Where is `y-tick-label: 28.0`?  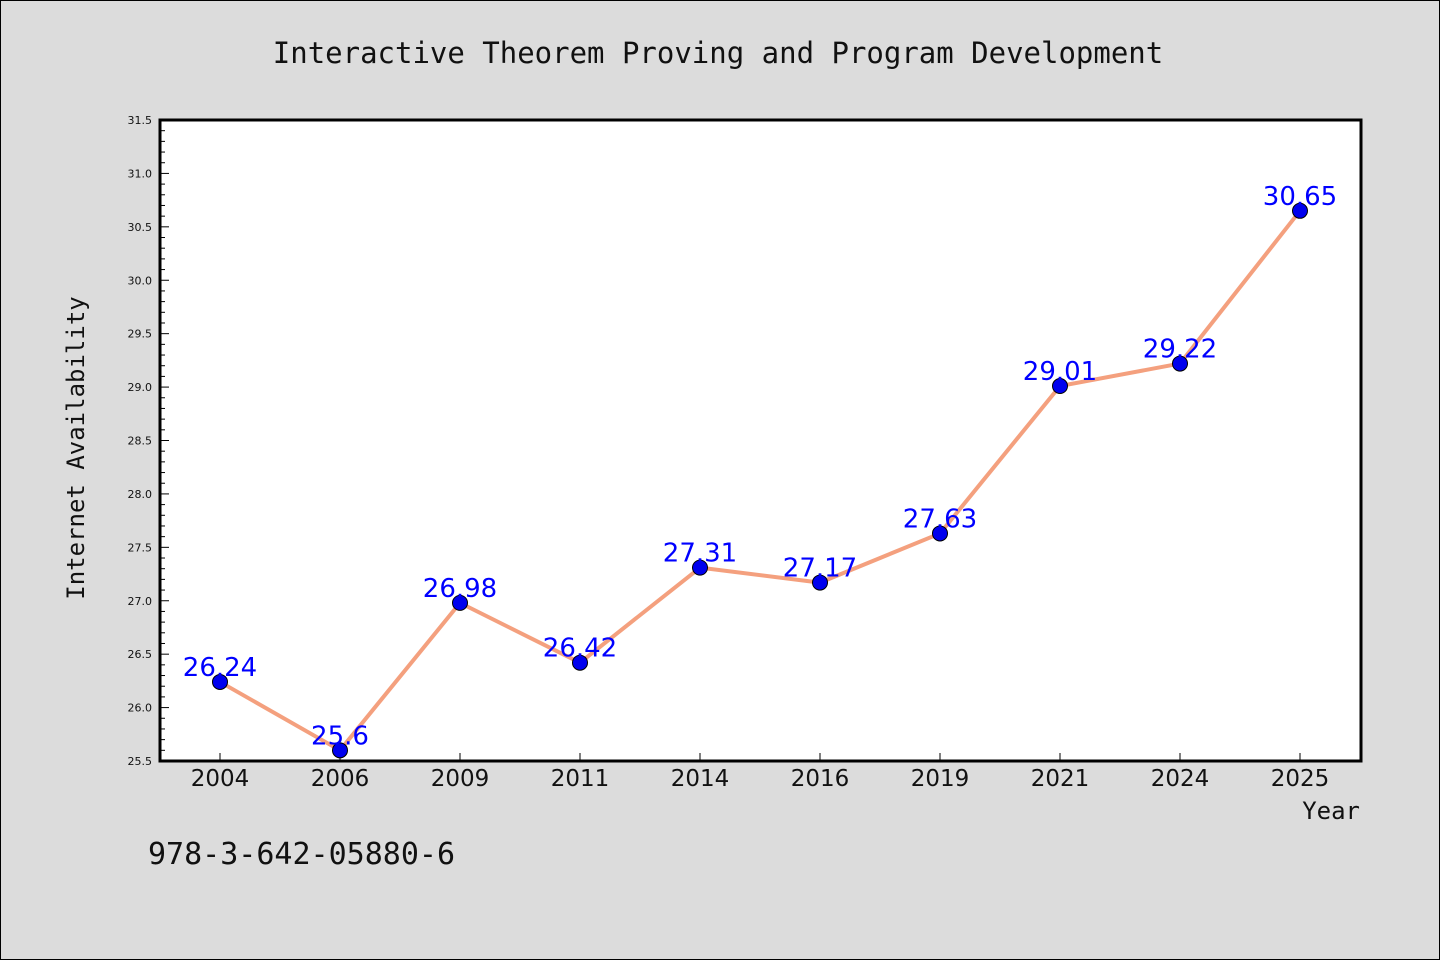
y-tick-label: 28.0 is located at coordinates (140, 494).